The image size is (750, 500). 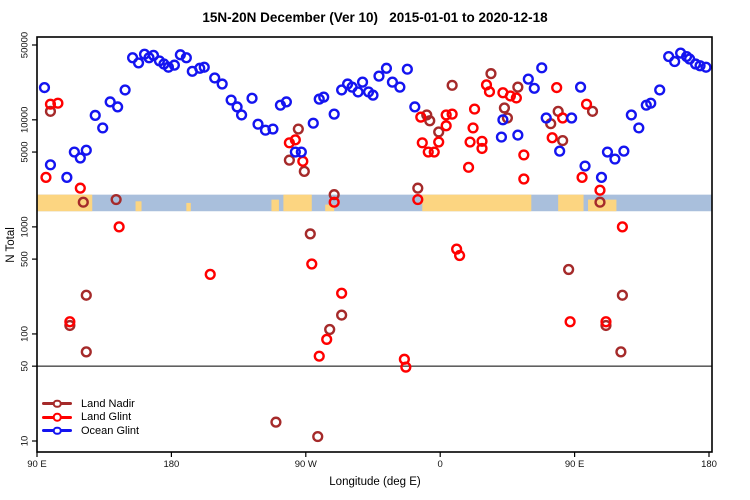 What do you see at coordinates (25, 120) in the screenshot?
I see `y-tick-label: 10000` at bounding box center [25, 120].